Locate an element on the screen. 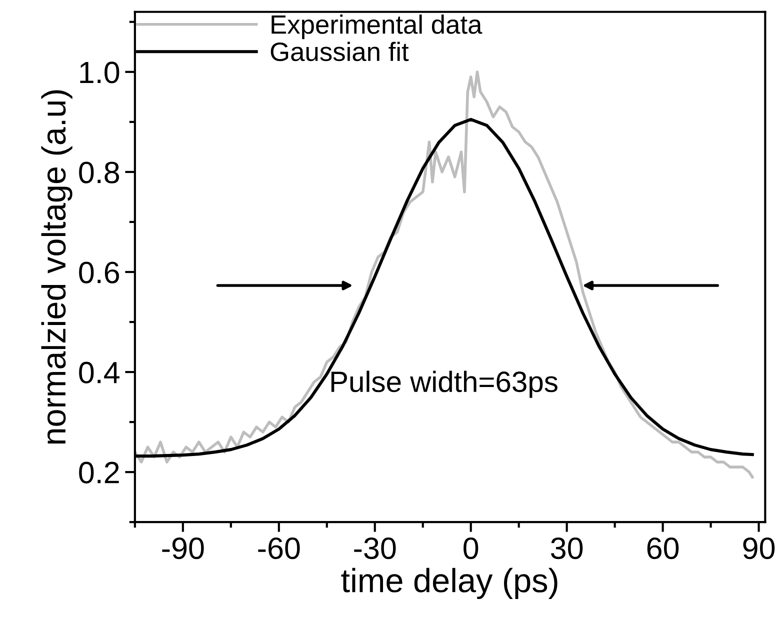 Image resolution: width=780 pixels, height=626 pixels. y-tick-label: 1.0 is located at coordinates (100, 73).